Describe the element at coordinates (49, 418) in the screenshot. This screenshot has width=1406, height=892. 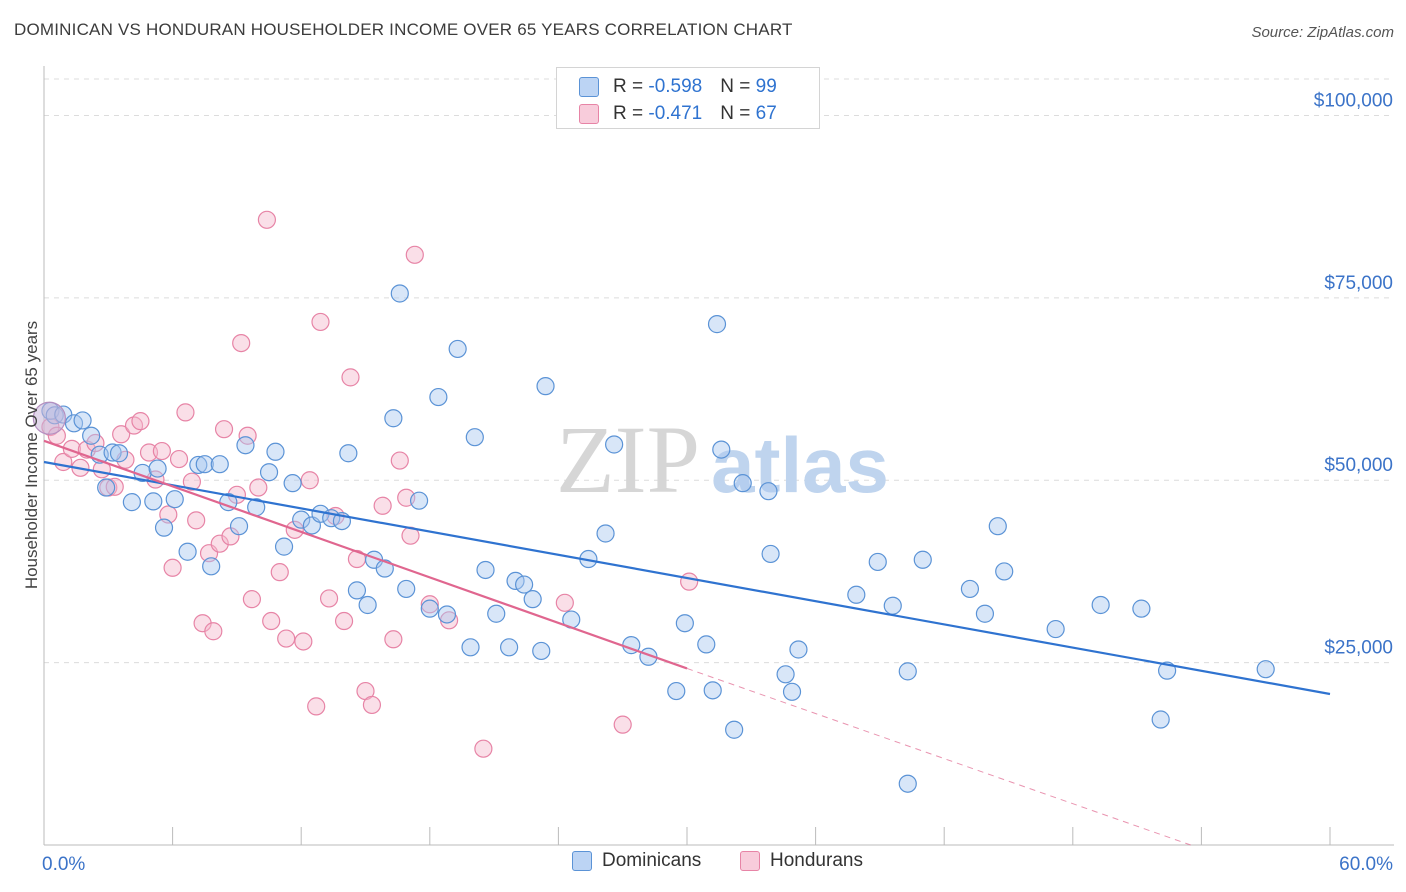
I see `cluster-point` at that location.